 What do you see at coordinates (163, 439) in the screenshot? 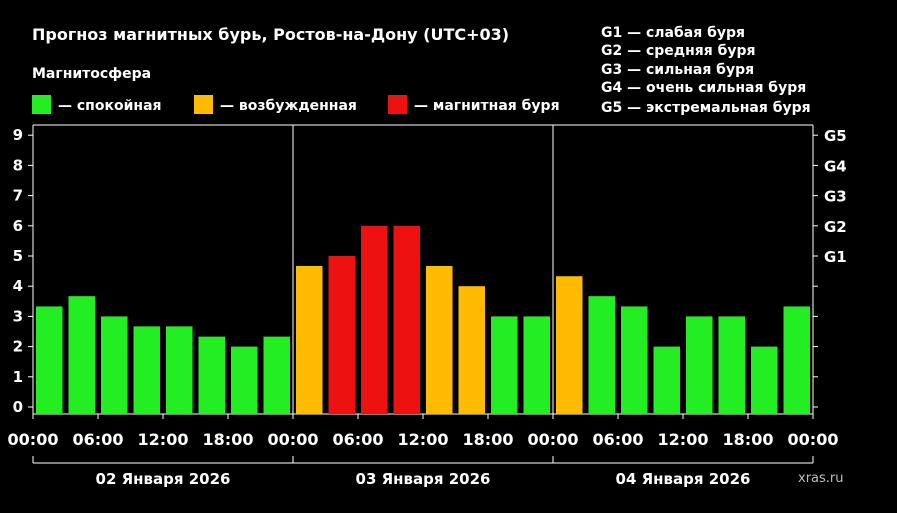
I see `x-tick-label-2: 12:00` at bounding box center [163, 439].